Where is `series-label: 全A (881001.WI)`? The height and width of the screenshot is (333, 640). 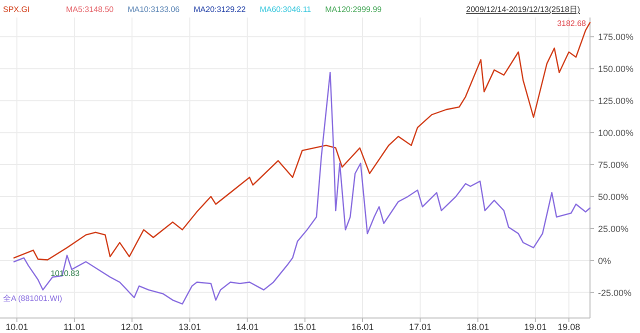 series-label: 全A (881001.WI) is located at coordinates (32, 298).